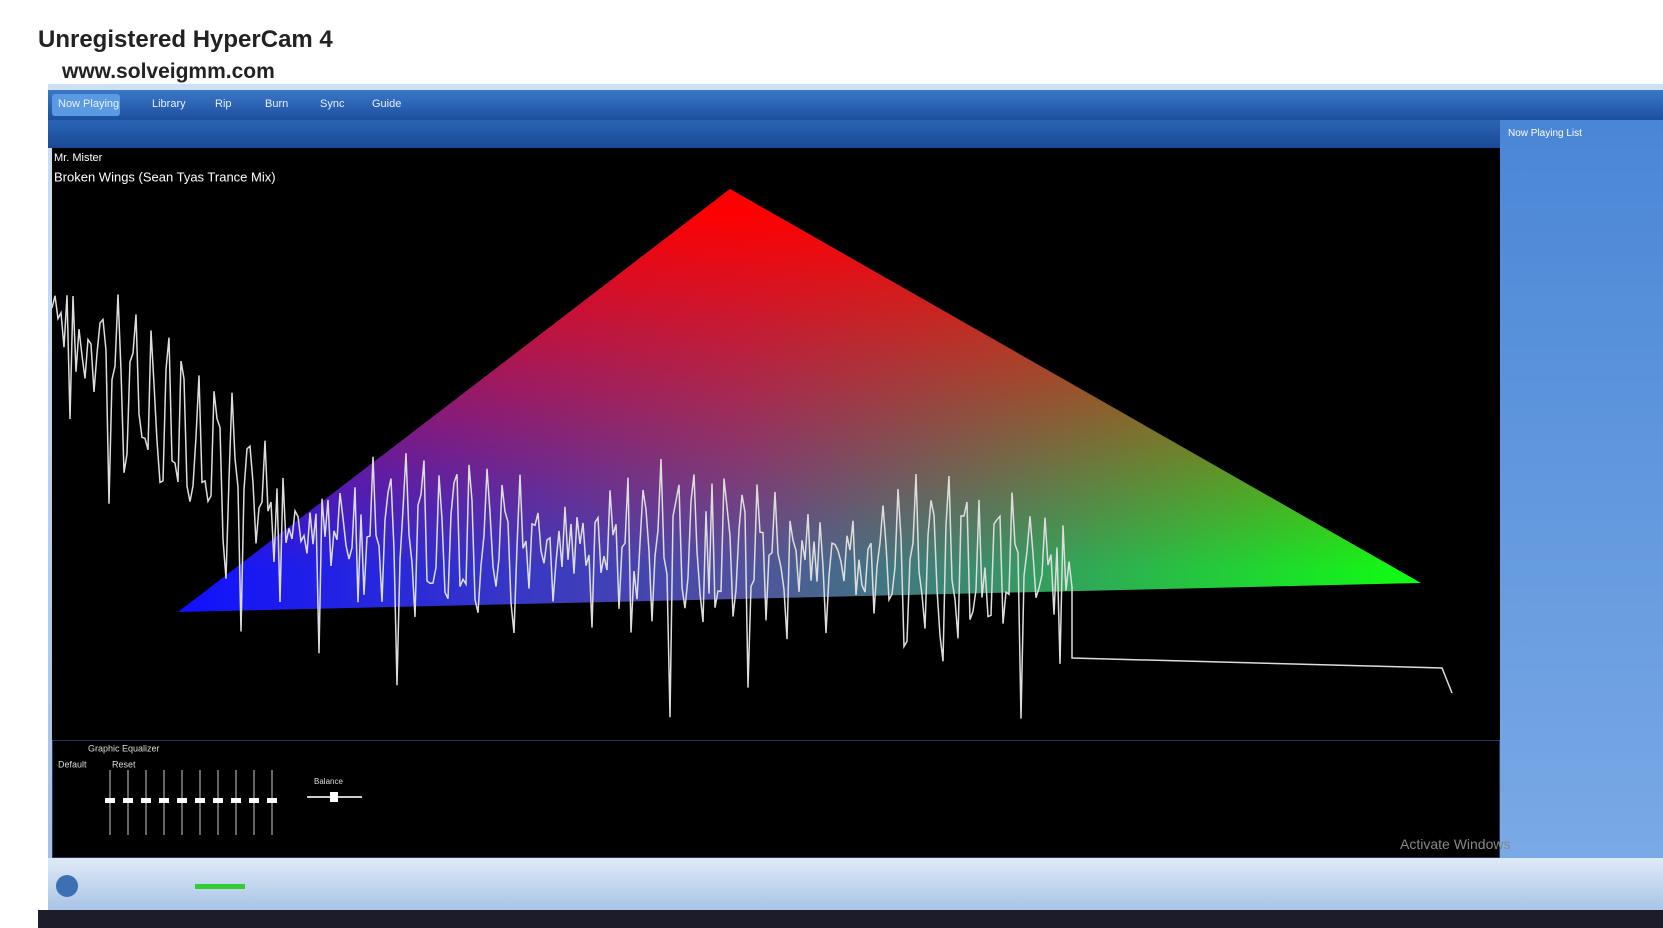  What do you see at coordinates (855, 105) in the screenshot?
I see `tab-bar` at bounding box center [855, 105].